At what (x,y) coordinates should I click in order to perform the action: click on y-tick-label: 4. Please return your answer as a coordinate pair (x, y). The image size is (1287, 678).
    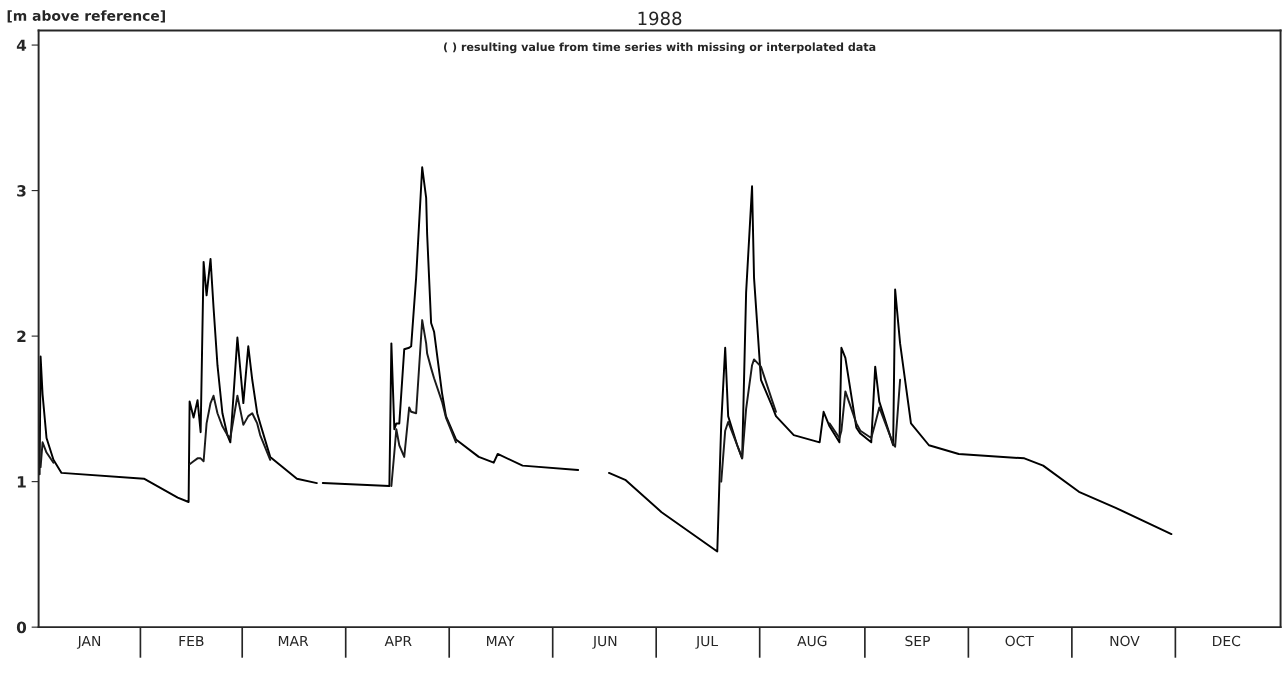
    Looking at the image, I should click on (21, 45).